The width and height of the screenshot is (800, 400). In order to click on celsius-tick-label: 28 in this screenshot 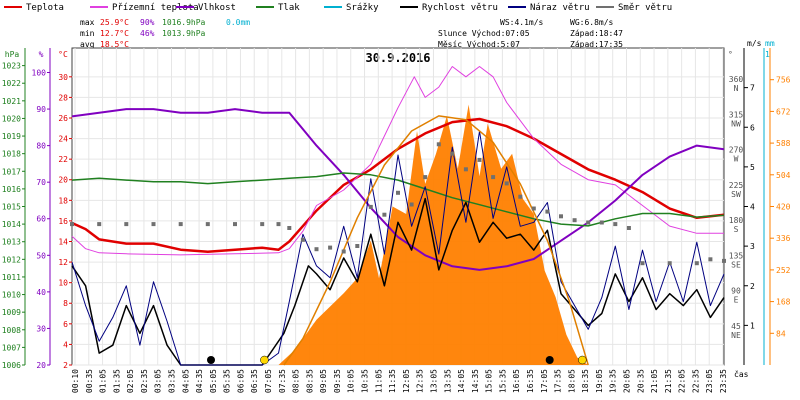, I will do `click(63, 97)`.